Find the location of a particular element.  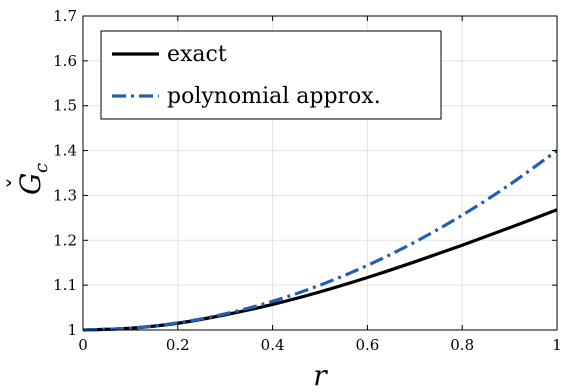

x-tick-label: 0 is located at coordinates (83, 345).